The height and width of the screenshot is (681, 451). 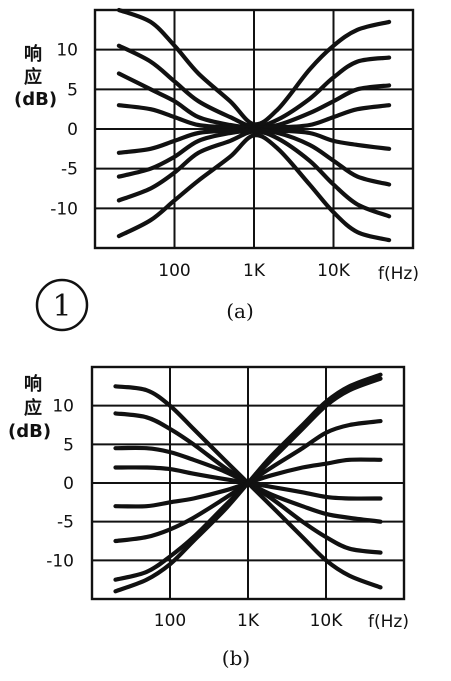 What do you see at coordinates (72, 90) in the screenshot?
I see `y-tick-label-a-1: 5` at bounding box center [72, 90].